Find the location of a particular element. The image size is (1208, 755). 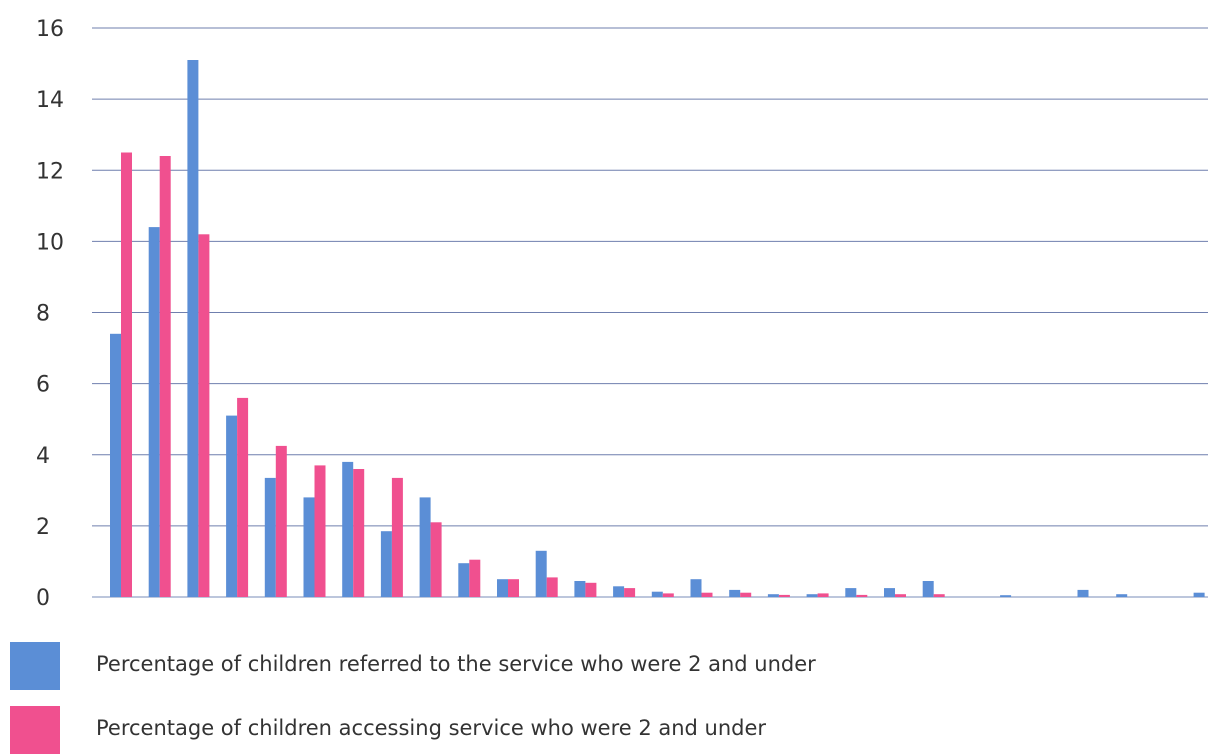

y-tick-label: 10 is located at coordinates (50, 242).